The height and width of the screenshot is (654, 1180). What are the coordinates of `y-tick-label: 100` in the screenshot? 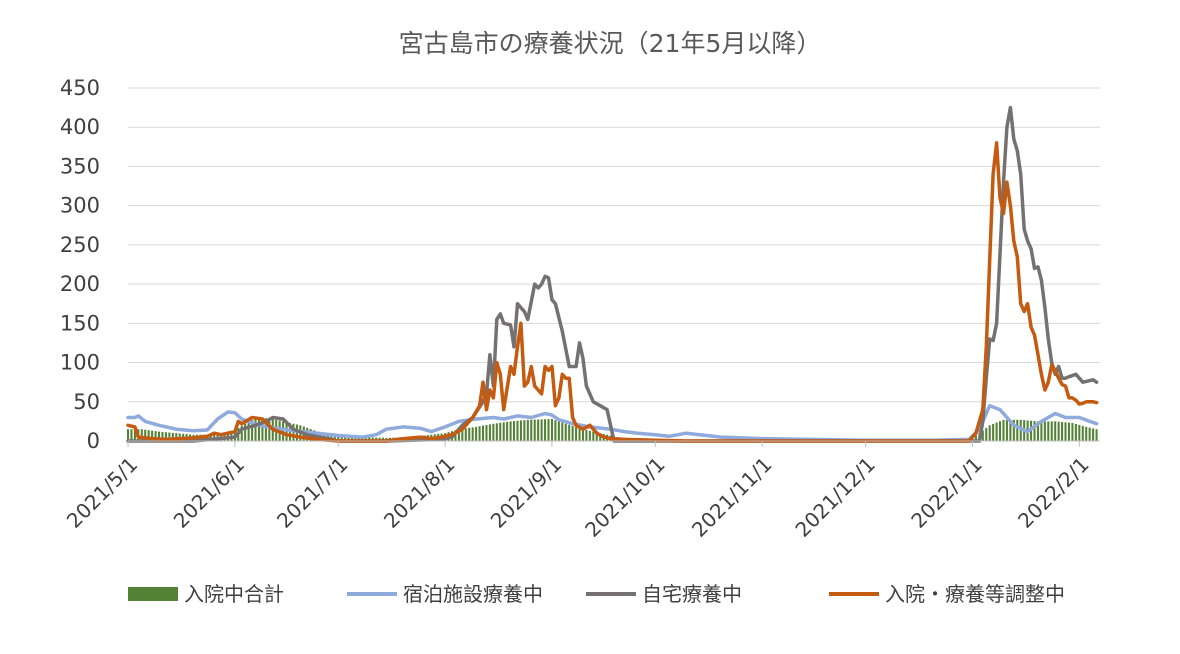 It's located at (80, 363).